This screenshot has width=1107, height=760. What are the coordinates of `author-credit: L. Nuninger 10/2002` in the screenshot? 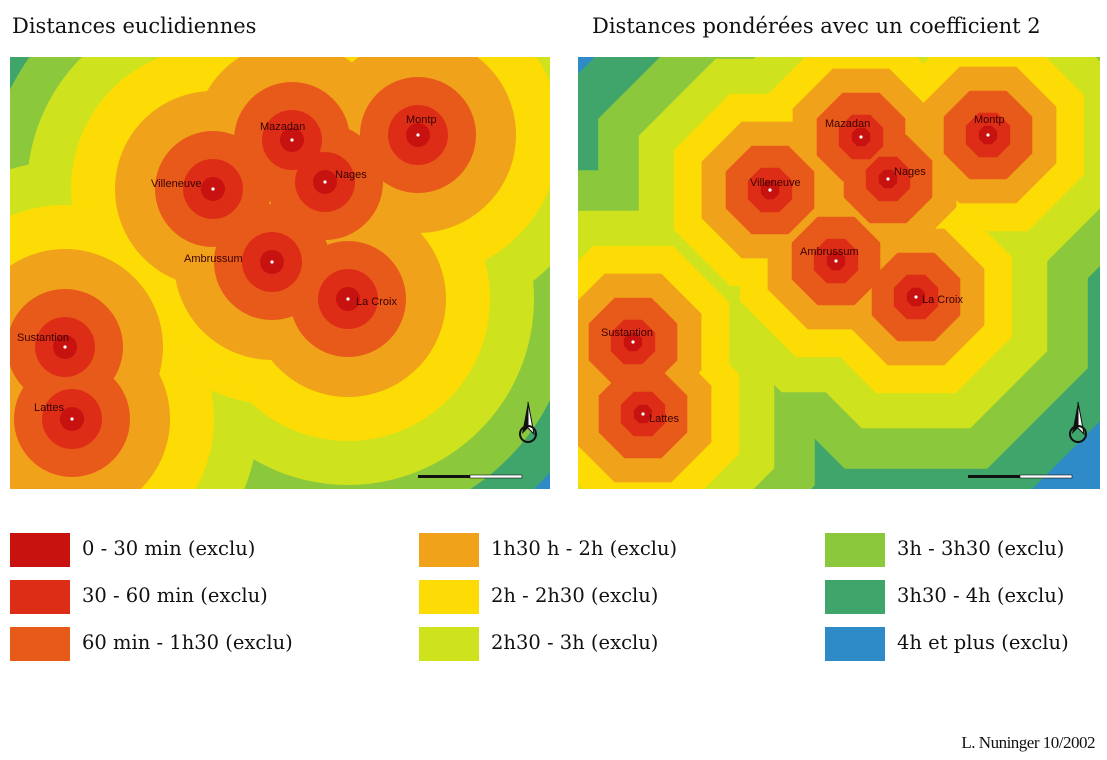 It's located at (1028, 742).